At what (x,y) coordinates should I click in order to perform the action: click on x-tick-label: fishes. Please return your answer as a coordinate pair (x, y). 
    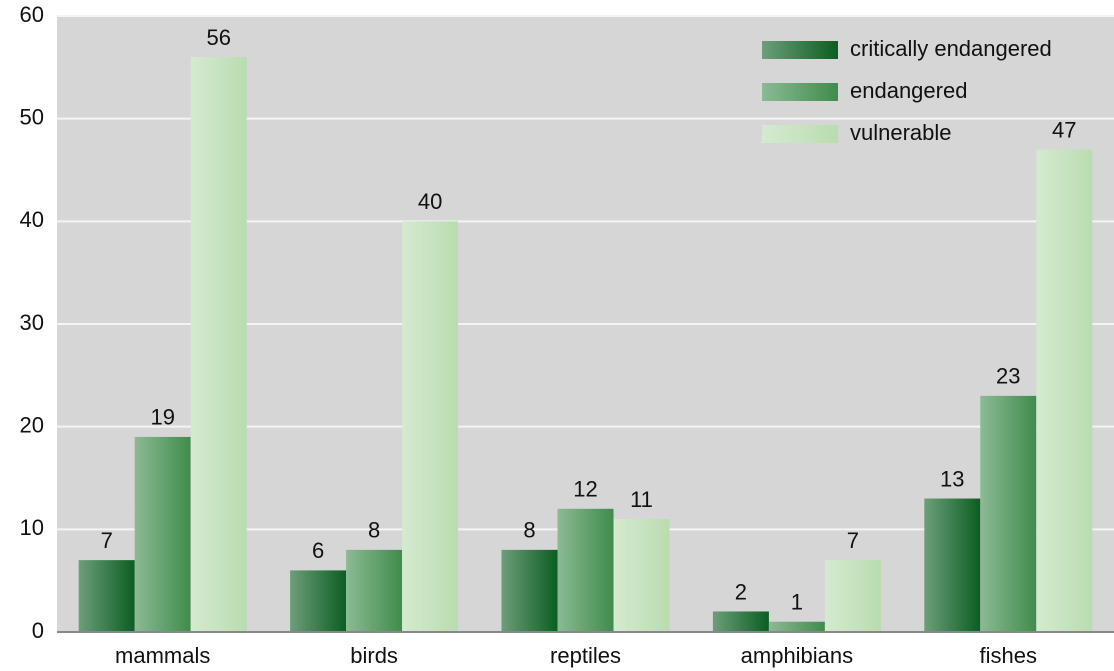
    Looking at the image, I should click on (1008, 655).